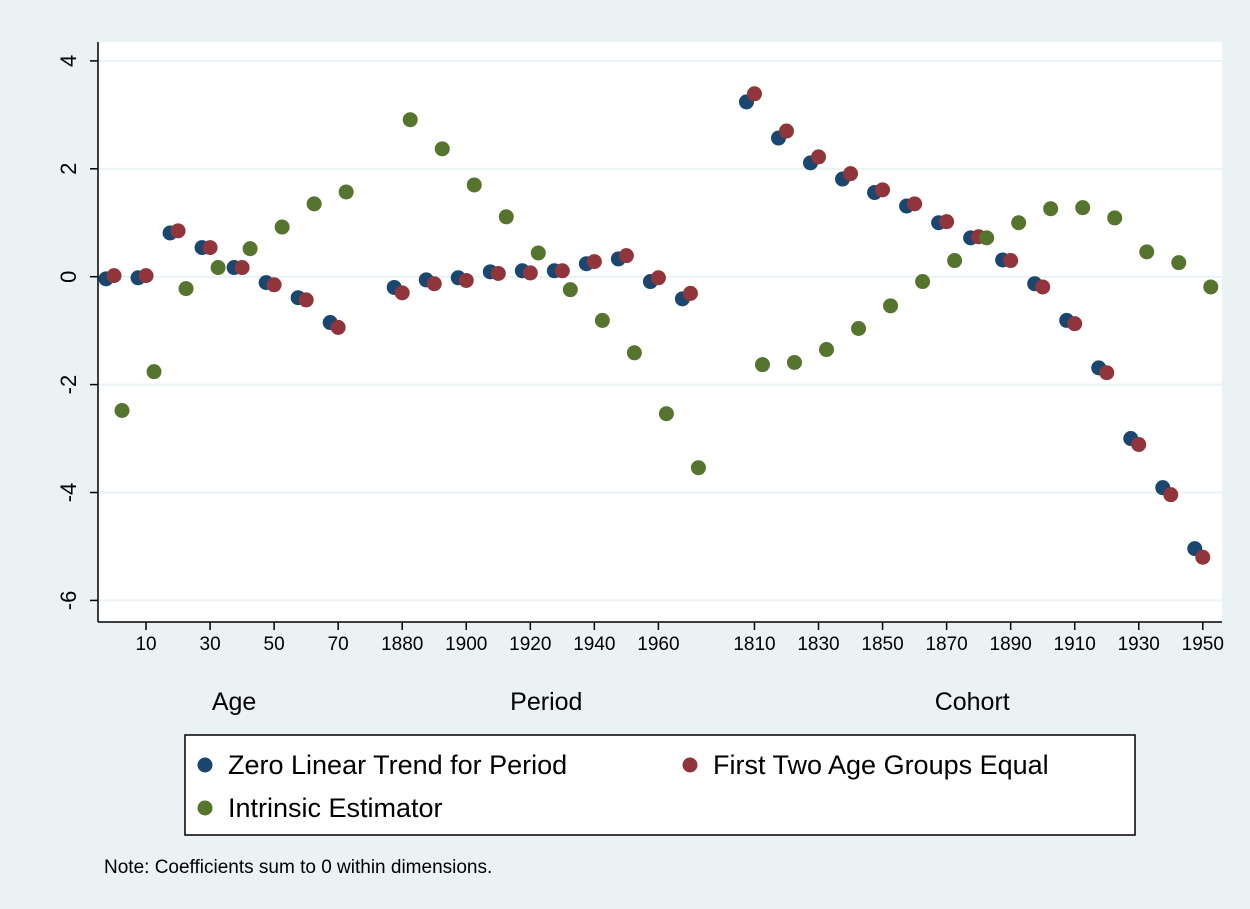  I want to click on x-tick-label: 1850, so click(882, 644).